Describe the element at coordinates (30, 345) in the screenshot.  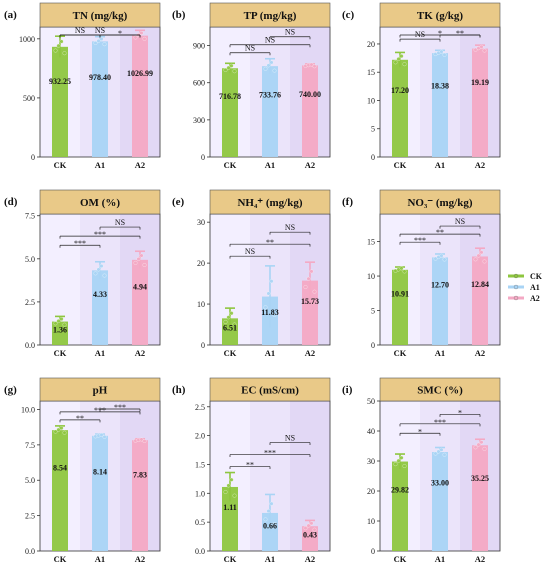
I see `y-tick-label: 0.0` at that location.